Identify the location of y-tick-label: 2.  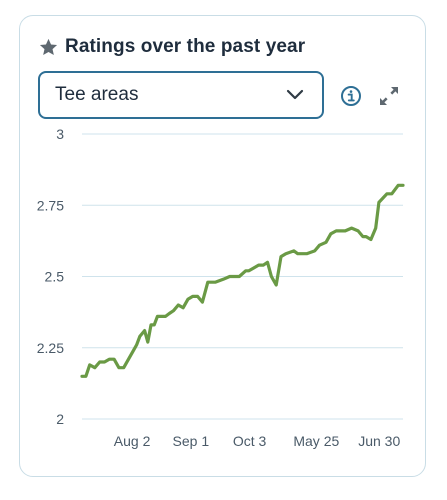
(60, 419).